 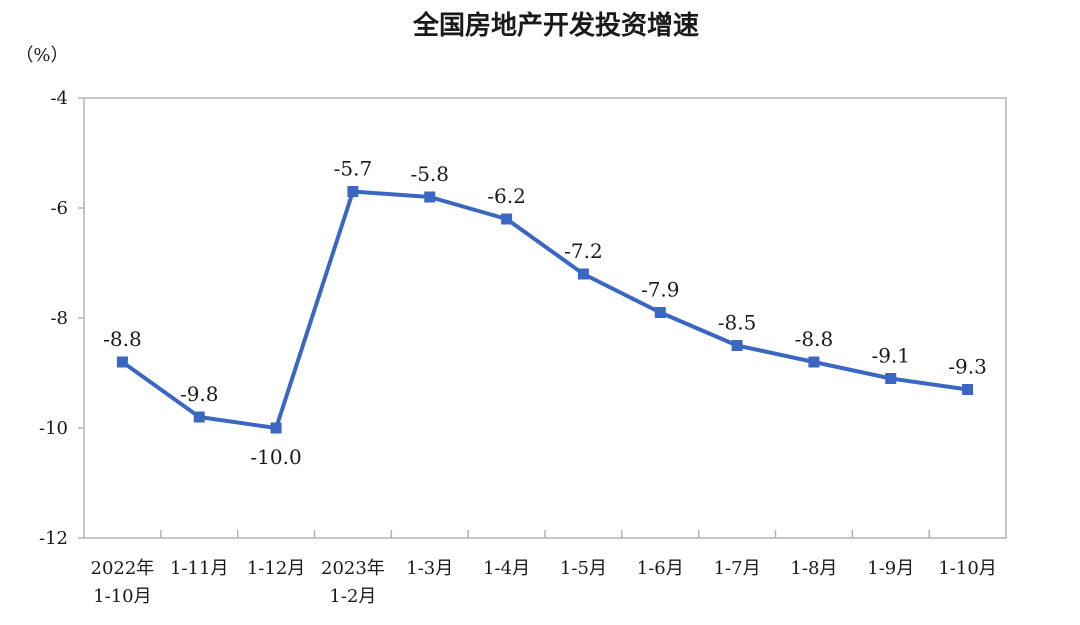 I want to click on y-tick-label: -4, so click(x=59, y=98).